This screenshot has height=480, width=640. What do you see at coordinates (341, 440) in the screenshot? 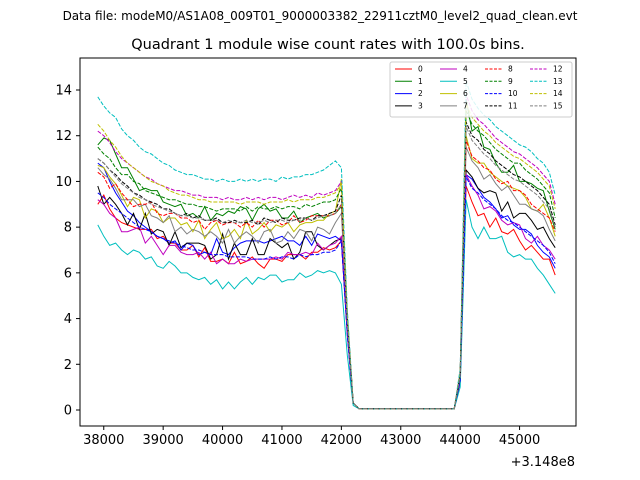
I see `x-tick-label: 42000` at bounding box center [341, 440].